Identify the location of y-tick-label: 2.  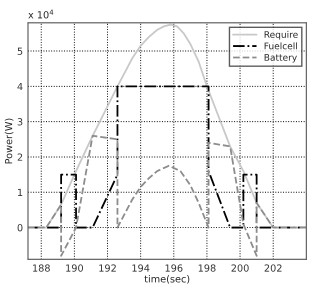
(20, 157).